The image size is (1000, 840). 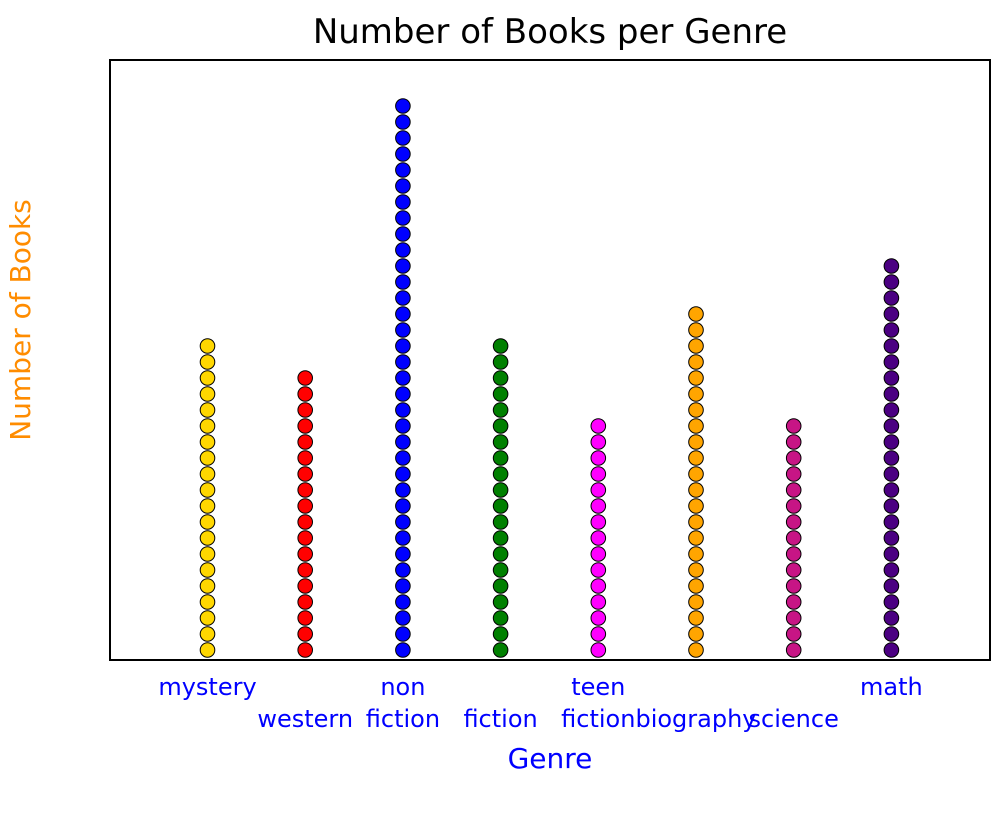 What do you see at coordinates (207, 687) in the screenshot?
I see `x-tick-label: mystery` at bounding box center [207, 687].